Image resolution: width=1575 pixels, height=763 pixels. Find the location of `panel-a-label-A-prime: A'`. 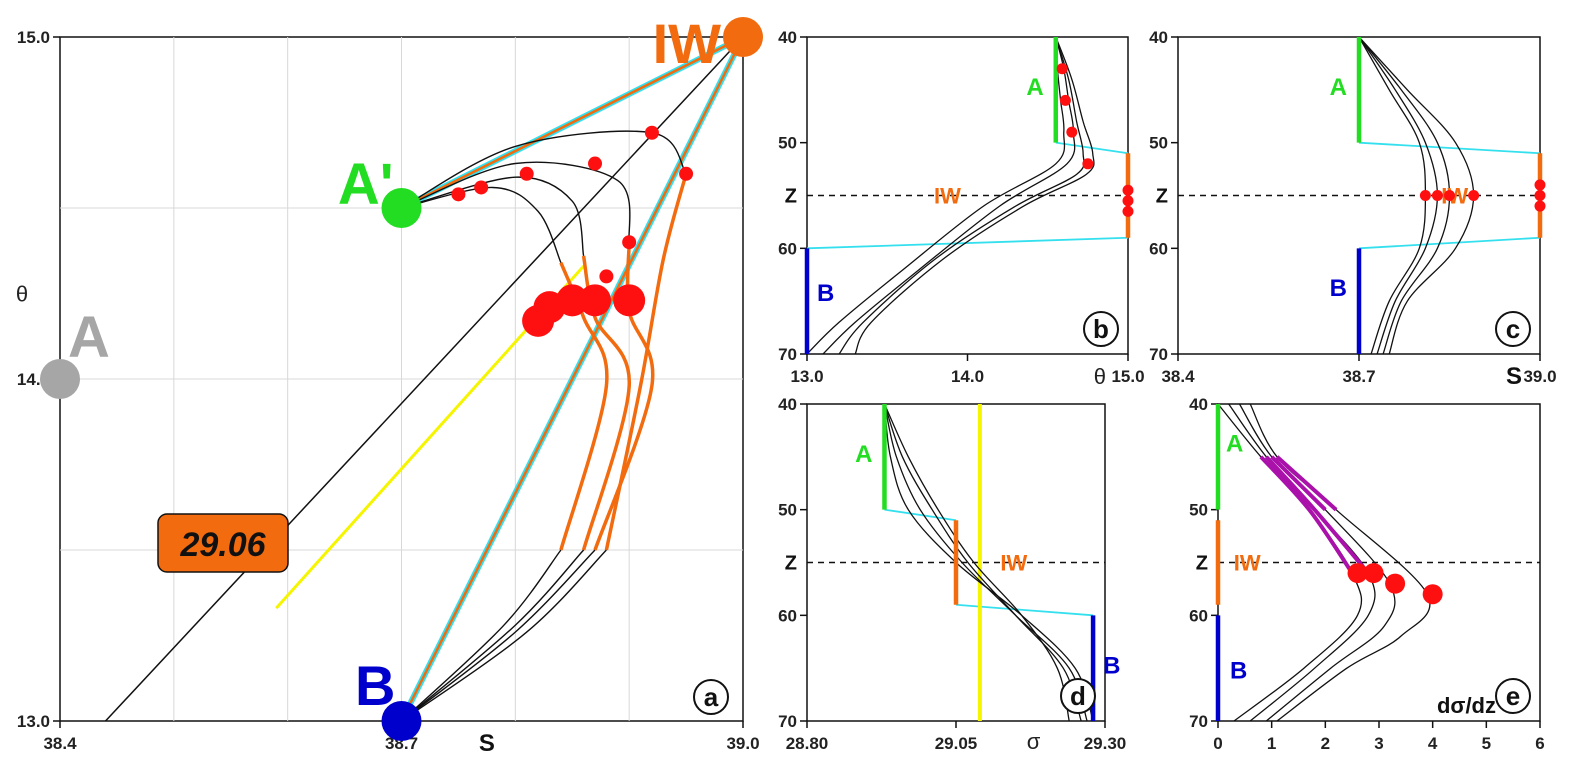

panel-a-label-A-prime: A' is located at coordinates (366, 184).